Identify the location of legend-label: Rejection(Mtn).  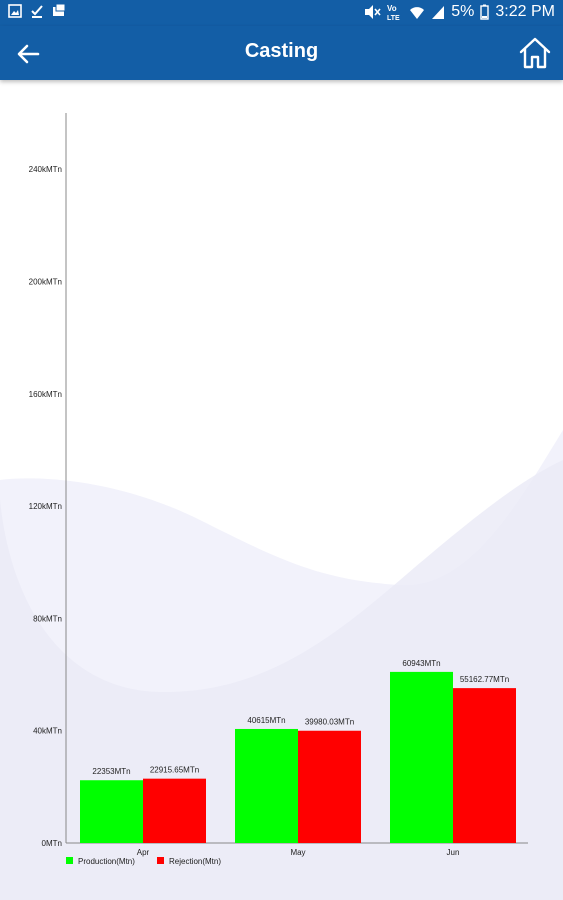
(195, 861).